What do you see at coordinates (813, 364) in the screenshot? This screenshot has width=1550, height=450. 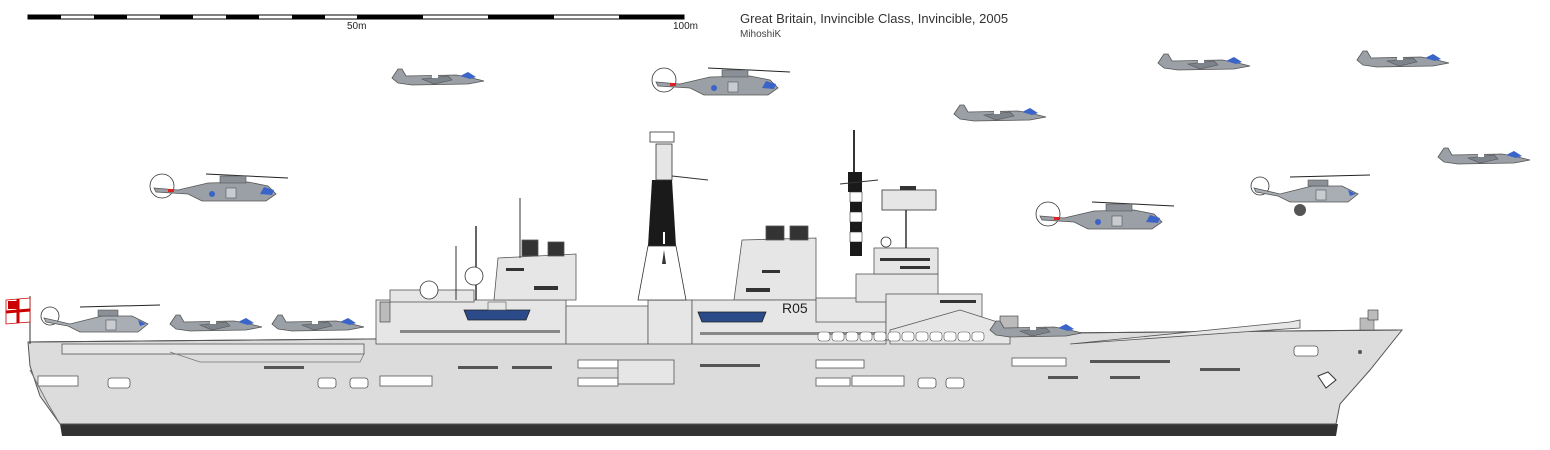 I see `portholes` at bounding box center [813, 364].